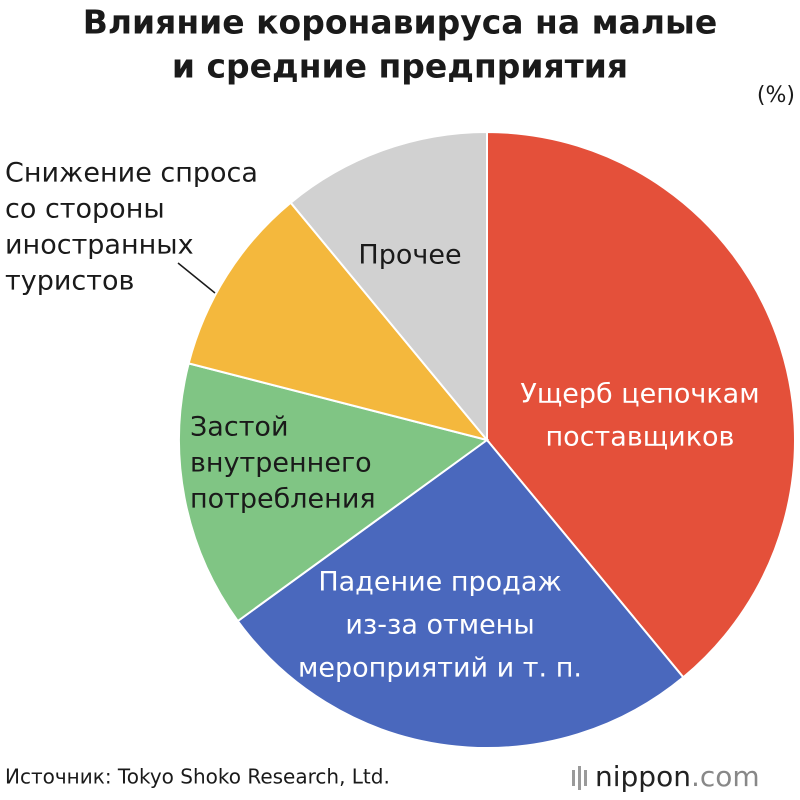 Image resolution: width=800 pixels, height=800 pixels. What do you see at coordinates (283, 499) in the screenshot?
I see `slice-label: потребления` at bounding box center [283, 499].